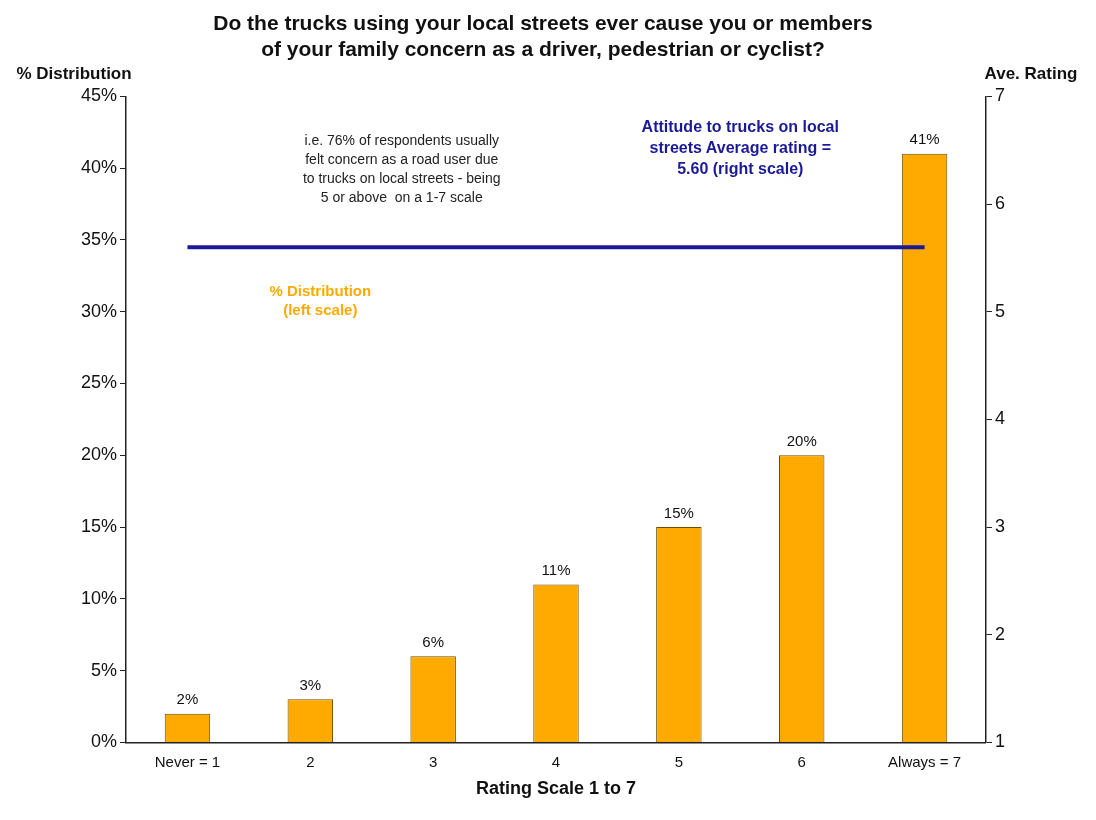 Image resolution: width=1096 pixels, height=820 pixels. Describe the element at coordinates (999, 526) in the screenshot. I see `y2-tick-label: 3` at that location.